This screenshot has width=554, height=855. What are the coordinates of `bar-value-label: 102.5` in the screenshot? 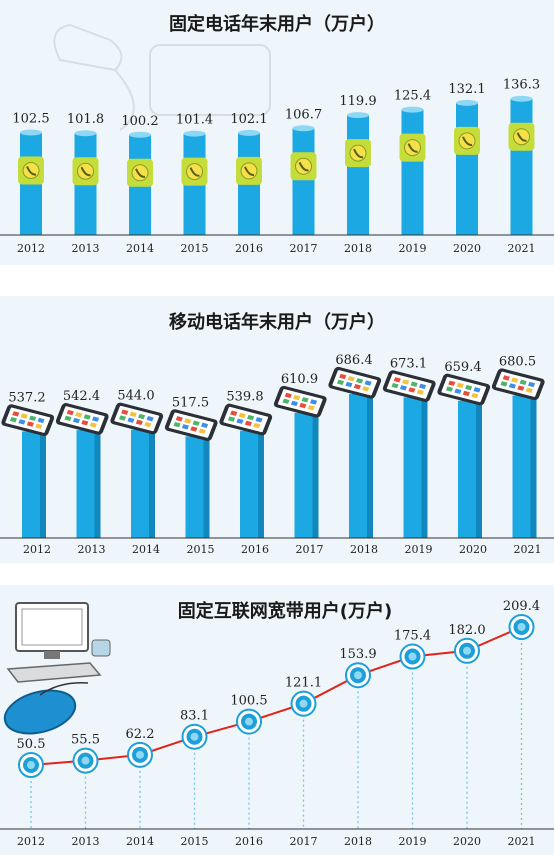 It's located at (30, 119).